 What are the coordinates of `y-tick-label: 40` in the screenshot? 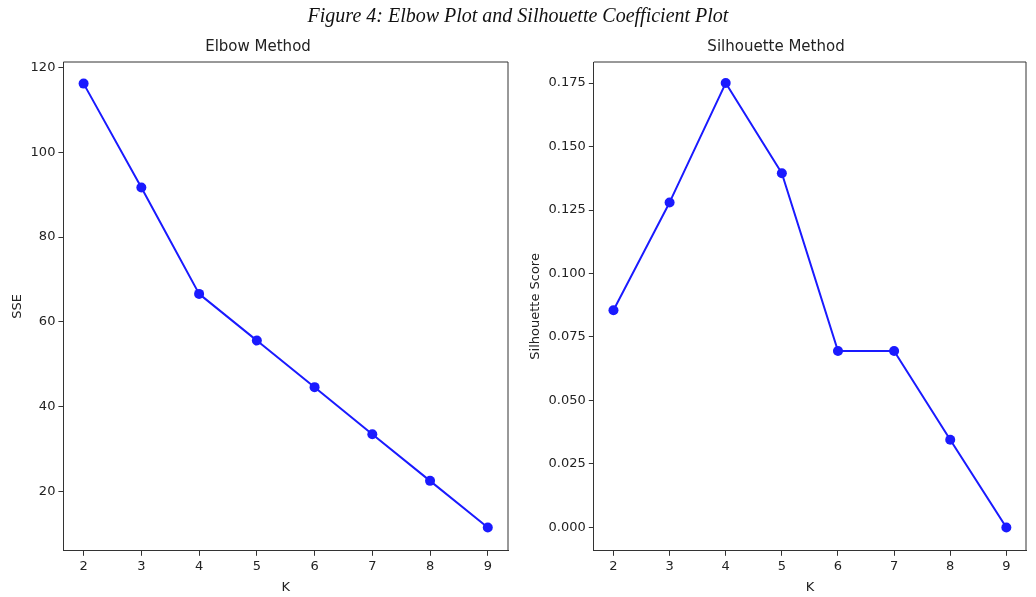 It's located at (47, 406).